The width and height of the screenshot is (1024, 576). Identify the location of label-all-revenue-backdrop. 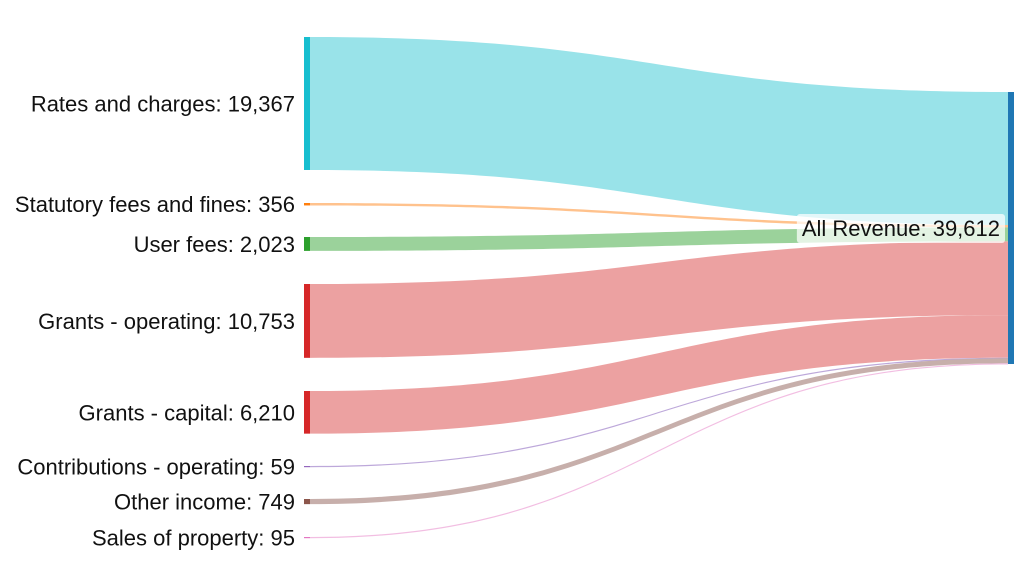
(900, 228).